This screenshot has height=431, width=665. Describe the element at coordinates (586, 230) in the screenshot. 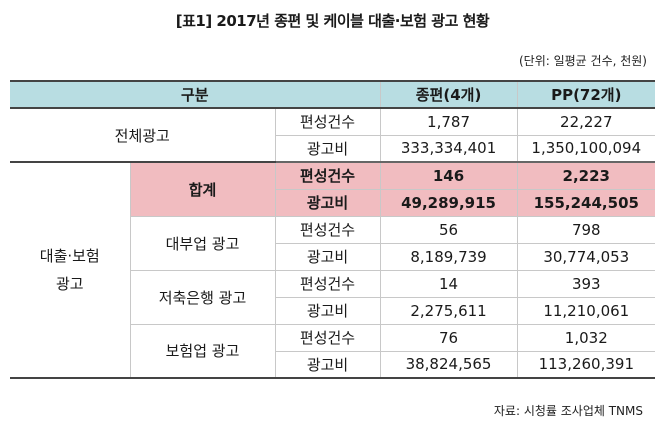

I see `value-cell: 798` at that location.